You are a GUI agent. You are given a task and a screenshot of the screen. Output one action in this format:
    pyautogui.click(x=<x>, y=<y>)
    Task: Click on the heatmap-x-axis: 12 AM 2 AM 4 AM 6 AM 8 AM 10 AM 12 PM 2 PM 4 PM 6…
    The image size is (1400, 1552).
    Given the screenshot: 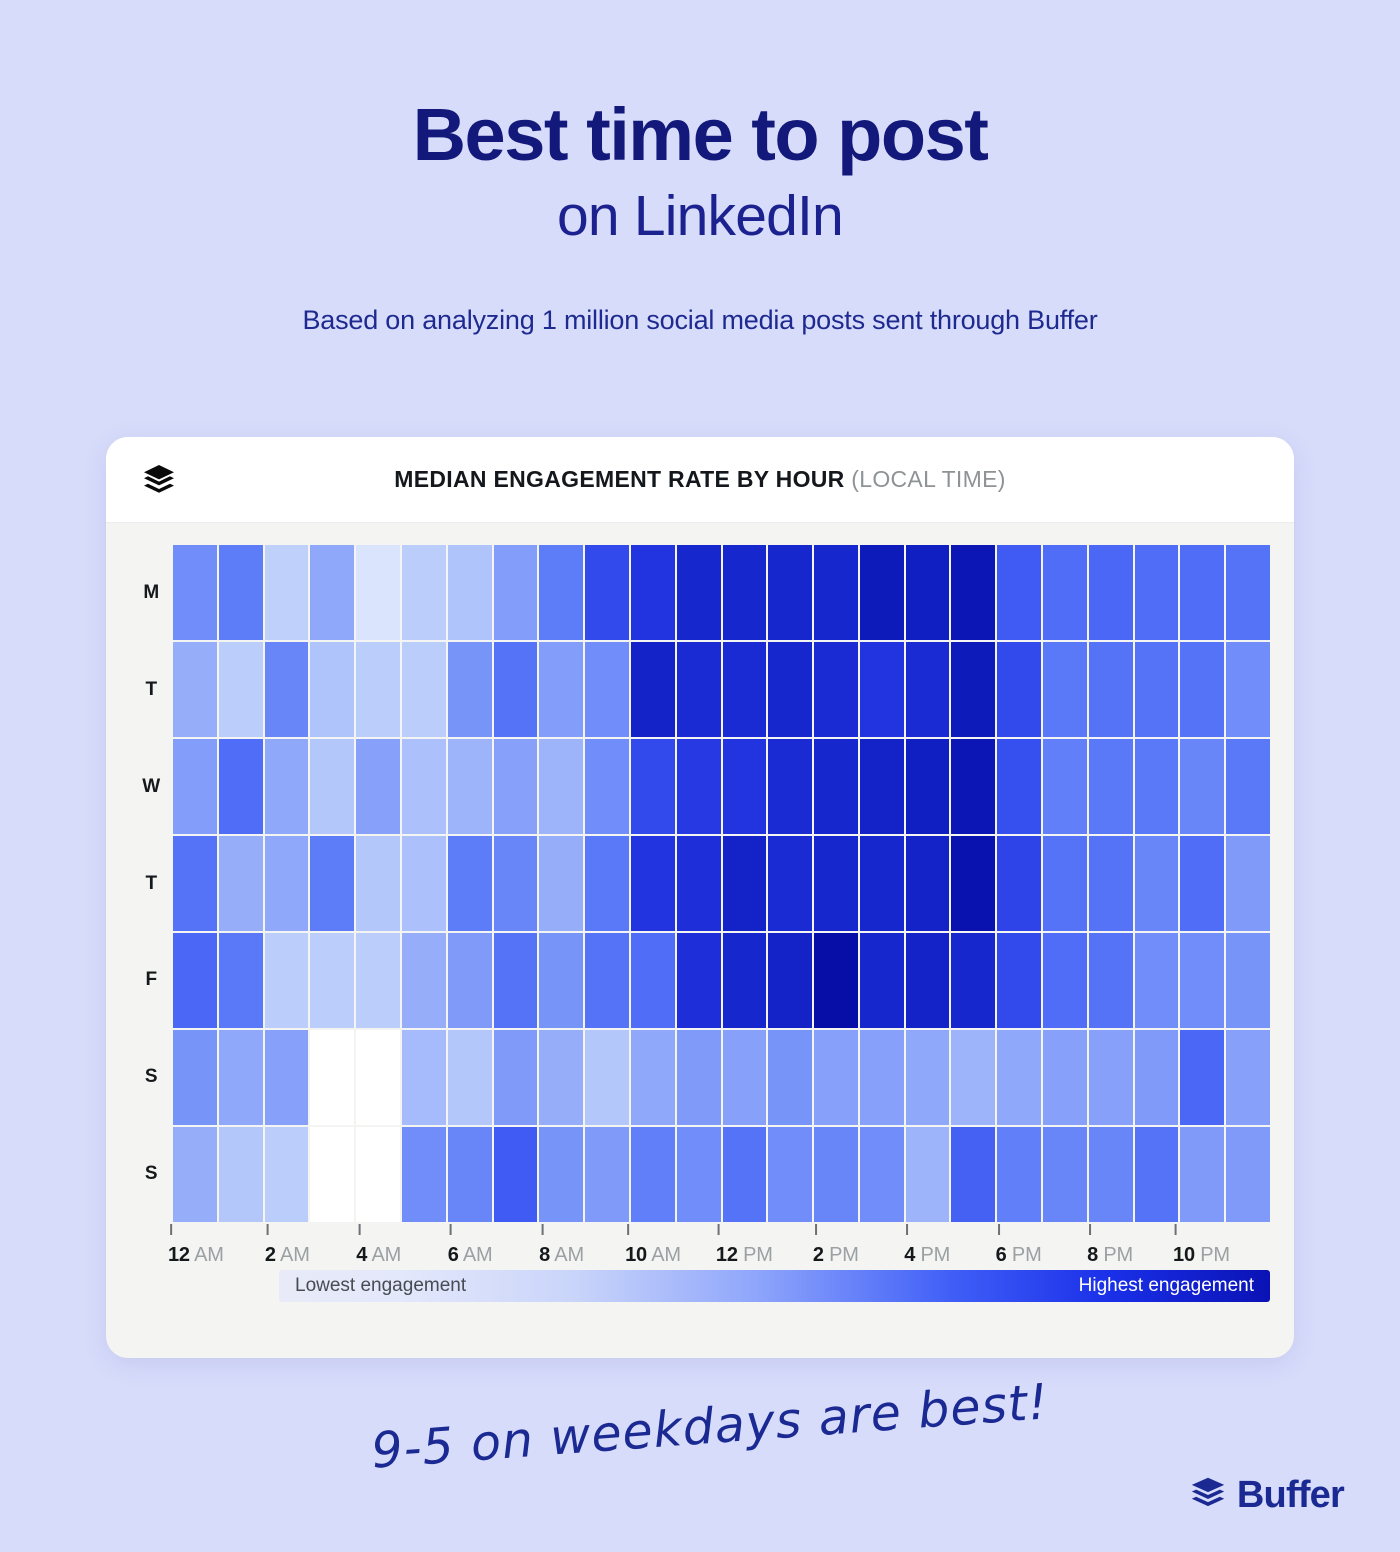 What is the action you would take?
    pyautogui.click(x=719, y=1255)
    